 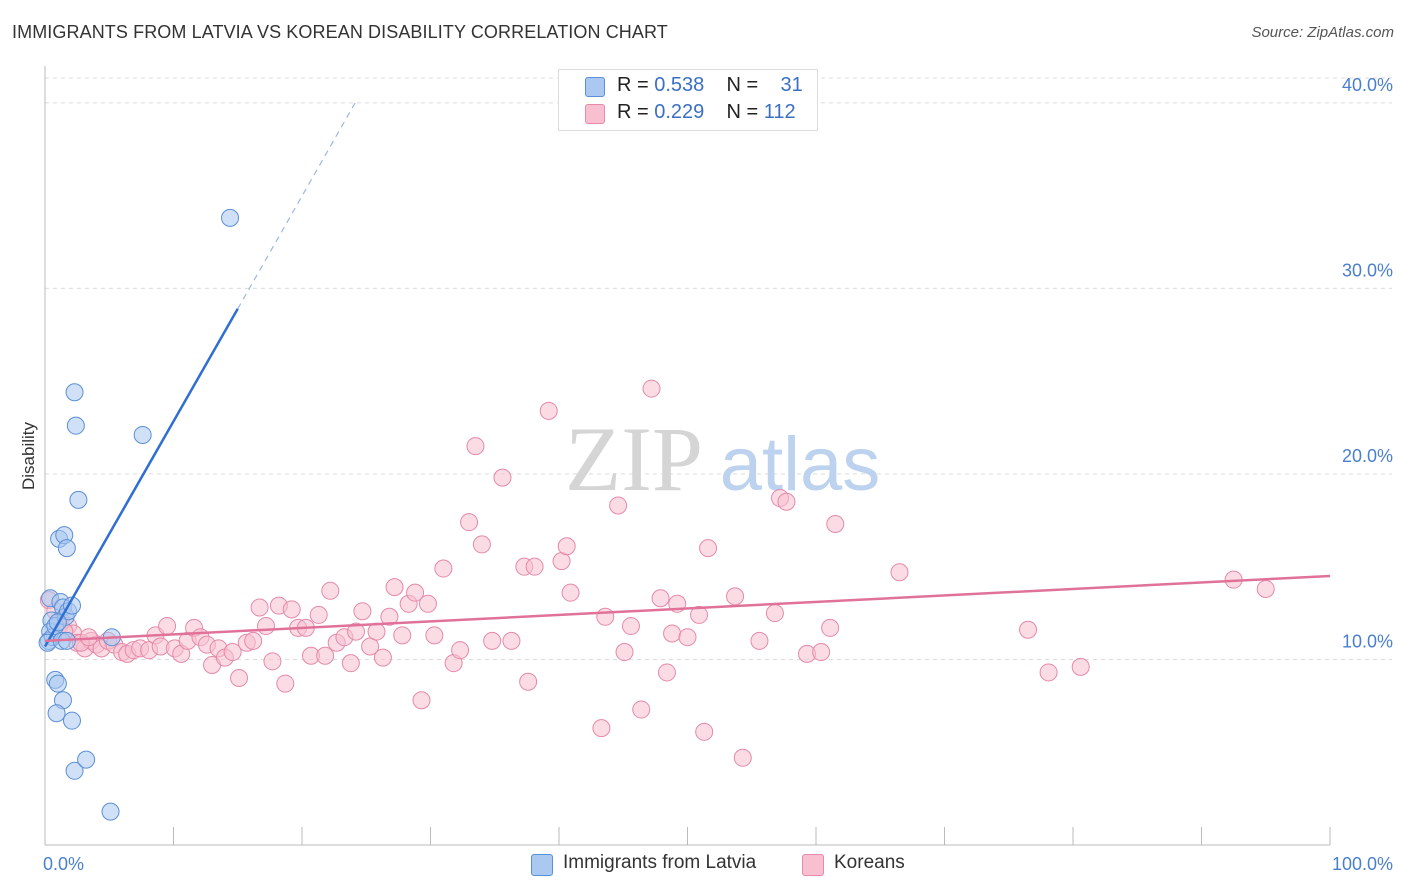 What do you see at coordinates (595, 114) in the screenshot?
I see `legend-swatch-koreans` at bounding box center [595, 114].